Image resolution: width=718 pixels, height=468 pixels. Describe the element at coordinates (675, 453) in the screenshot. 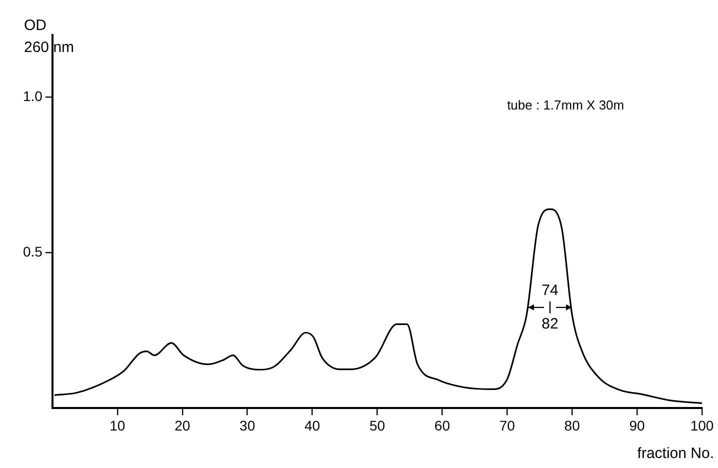

I see `x-axis-title: fraction No.` at that location.